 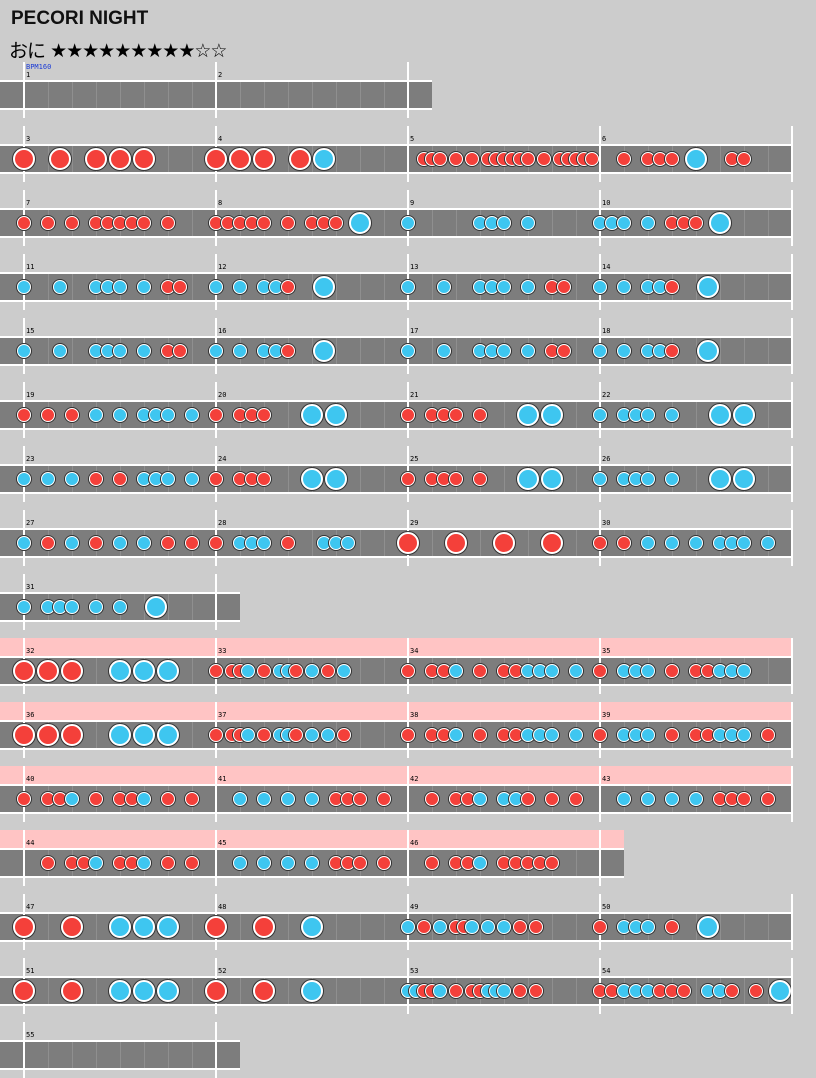 I want to click on measure-number: 28, so click(x=222, y=523).